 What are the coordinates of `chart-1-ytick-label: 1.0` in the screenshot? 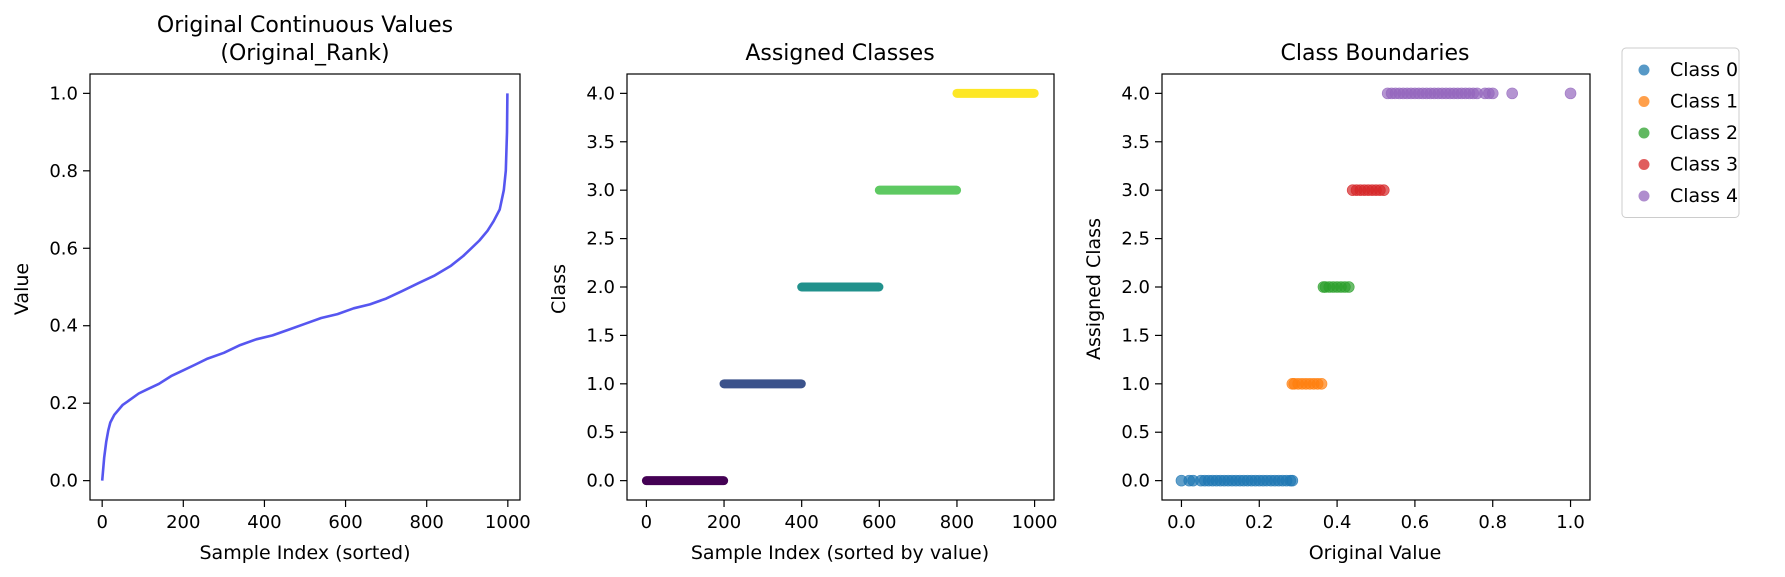 It's located at (63, 93).